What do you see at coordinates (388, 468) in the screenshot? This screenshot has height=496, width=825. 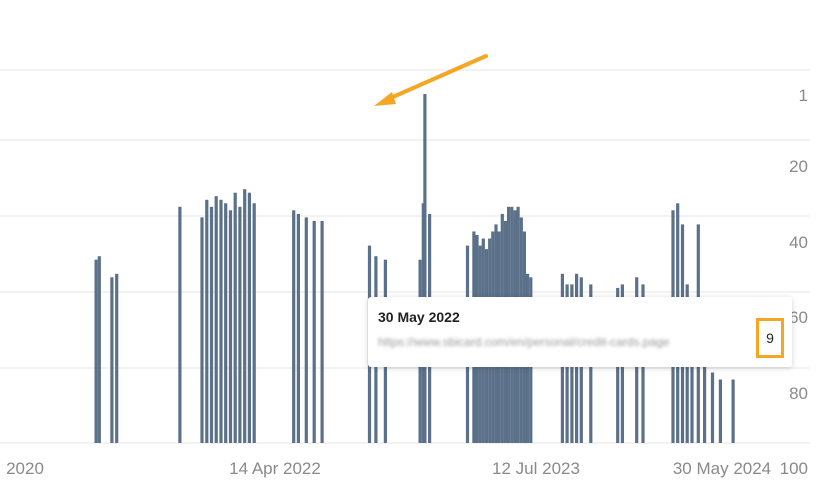 I see `x-axis-ticks: 2020 14 Apr 2022 12 Jul 2023 30 May 2024` at bounding box center [388, 468].